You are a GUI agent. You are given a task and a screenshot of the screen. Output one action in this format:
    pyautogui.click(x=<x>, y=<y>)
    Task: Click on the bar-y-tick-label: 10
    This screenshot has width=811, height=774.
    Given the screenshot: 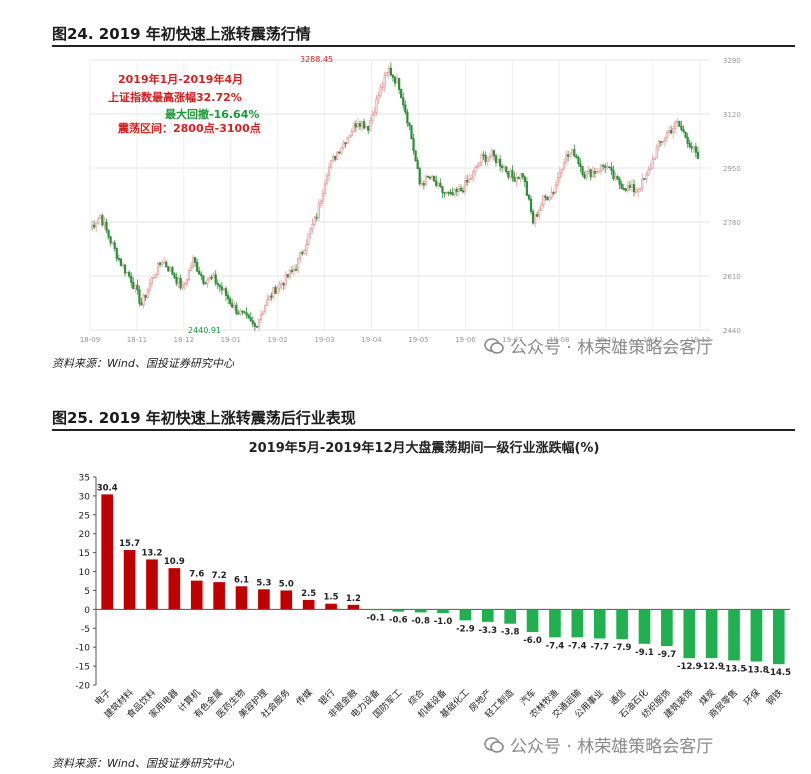 What is the action you would take?
    pyautogui.click(x=85, y=573)
    